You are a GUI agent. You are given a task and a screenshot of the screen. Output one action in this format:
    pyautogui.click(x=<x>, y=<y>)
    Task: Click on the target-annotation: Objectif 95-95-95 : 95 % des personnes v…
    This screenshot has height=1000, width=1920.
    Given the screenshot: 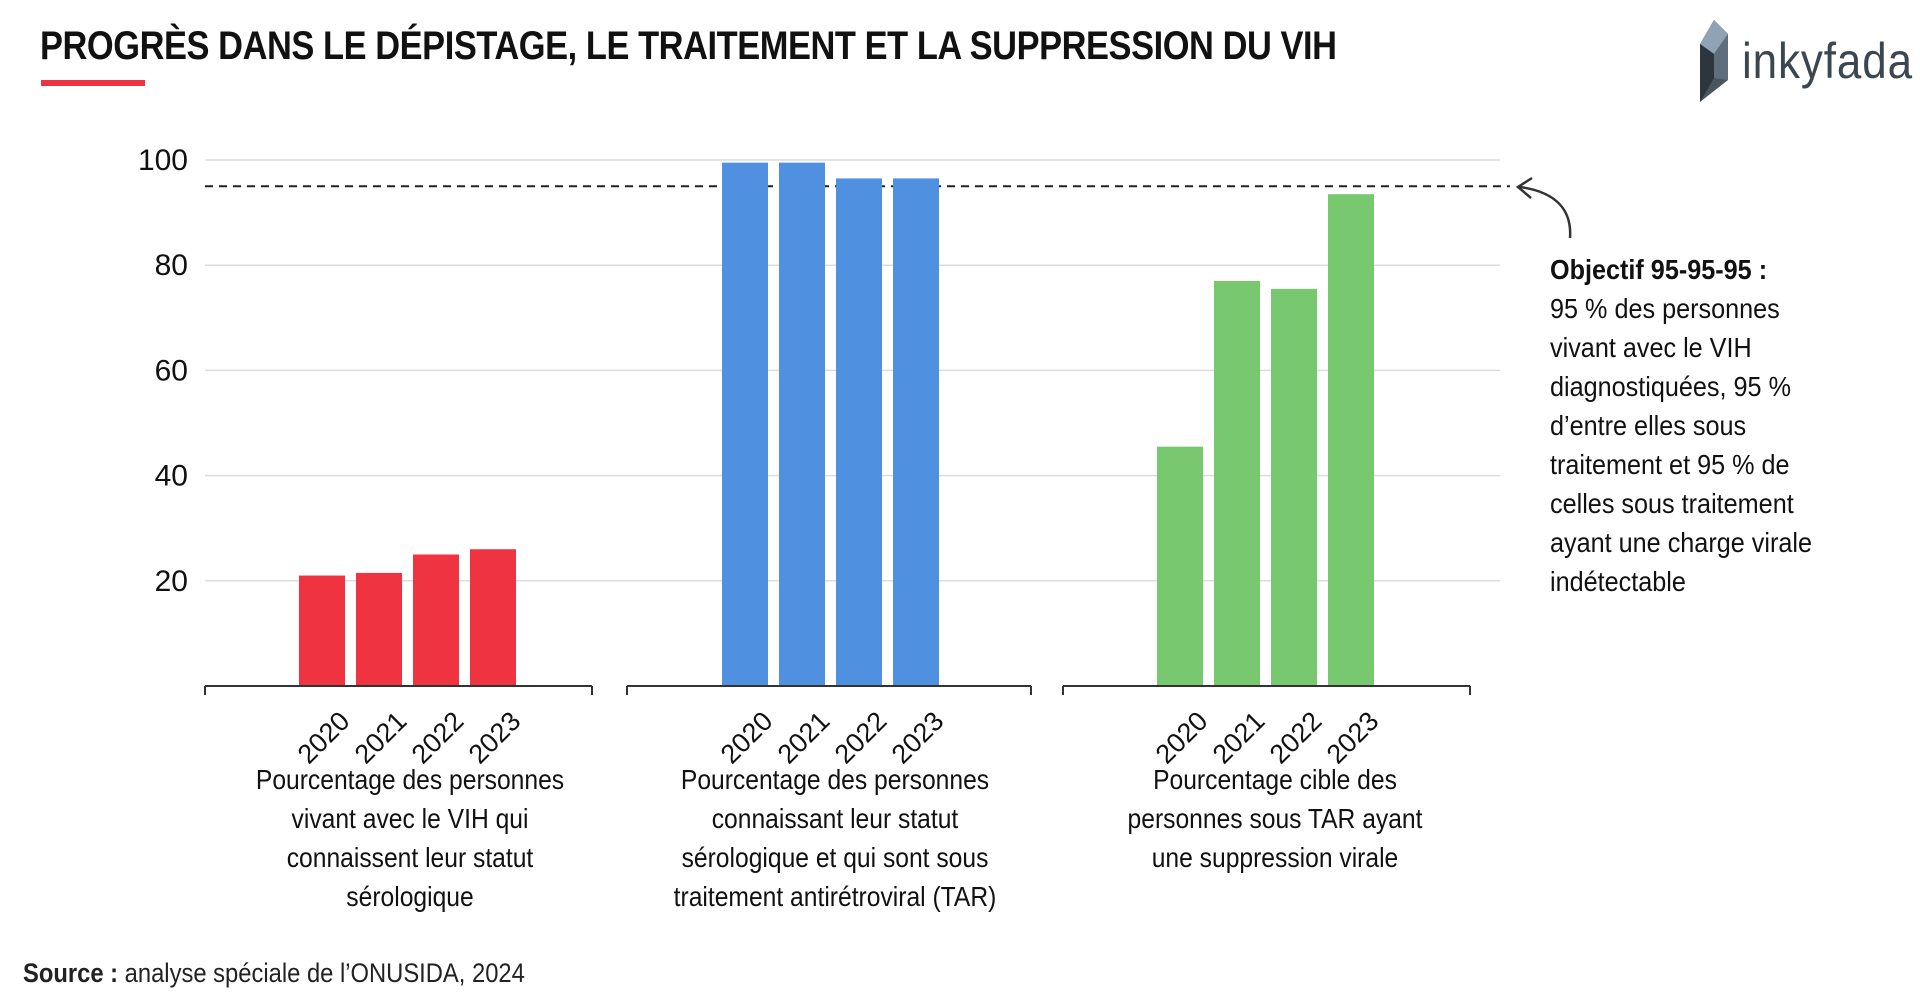 What is the action you would take?
    pyautogui.click(x=1694, y=425)
    